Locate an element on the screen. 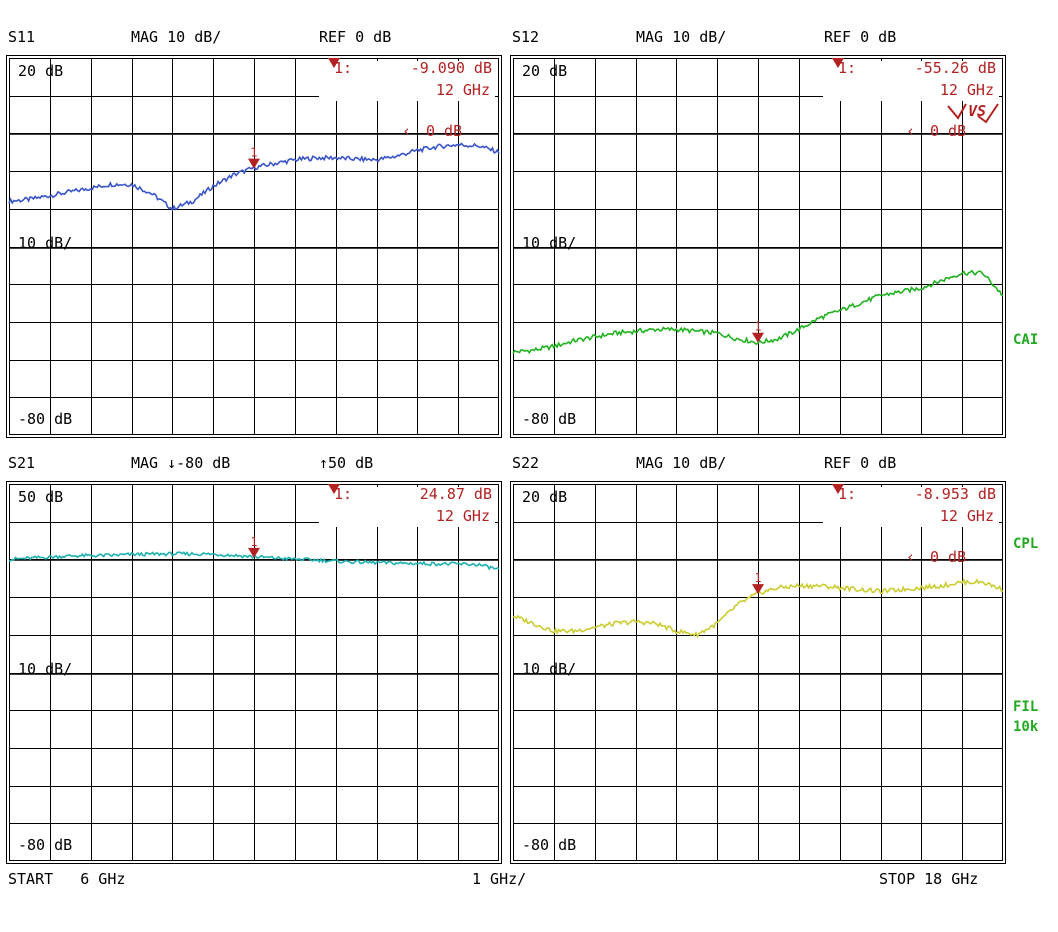 The width and height of the screenshot is (1058, 932). s22-ref-arrow: ‹ is located at coordinates (910, 557).